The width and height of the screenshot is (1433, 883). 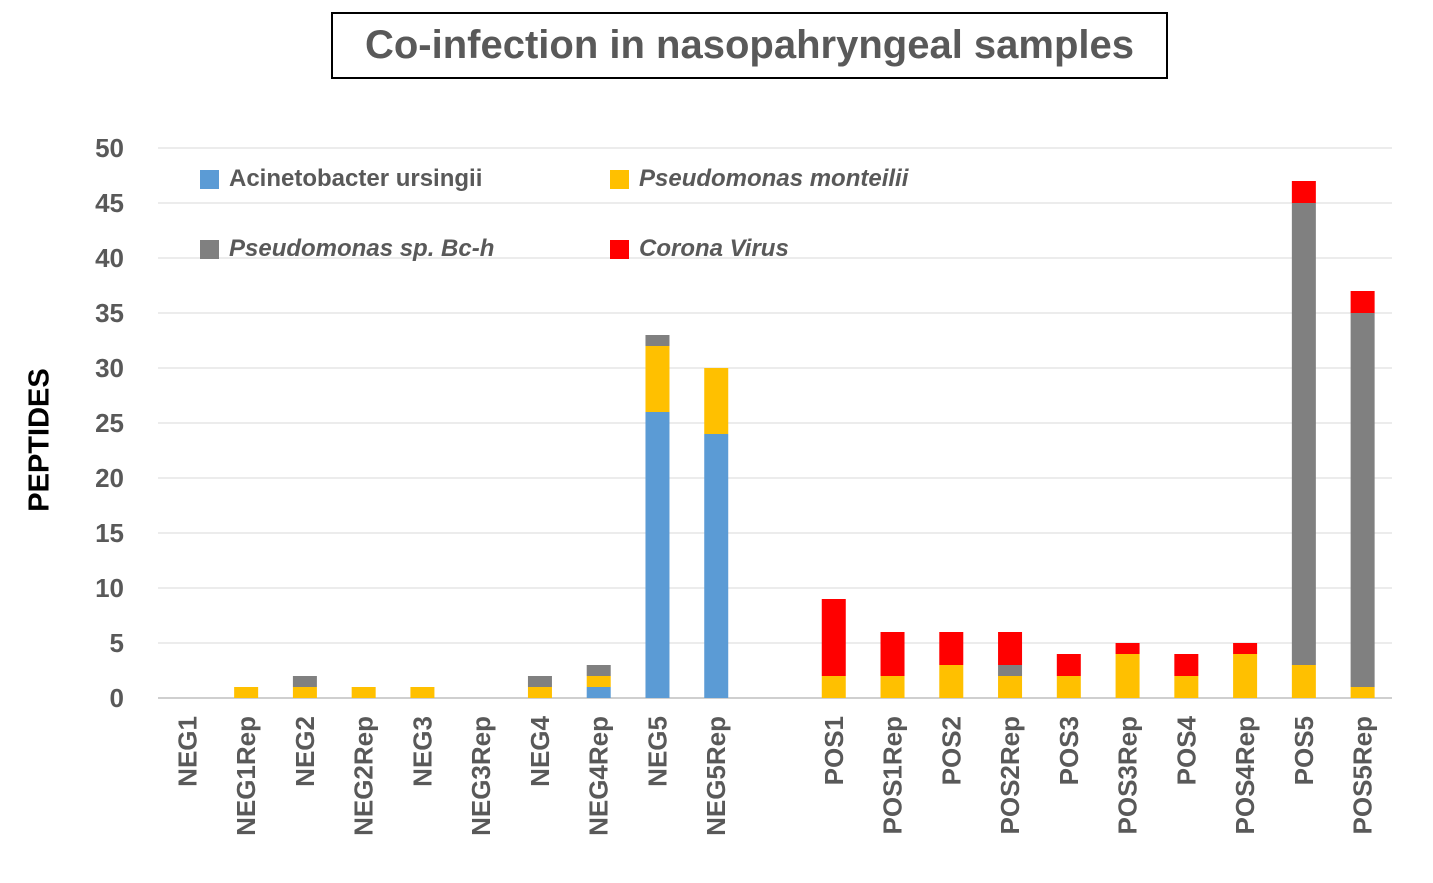 I want to click on y-tick-label: 20, so click(x=109, y=478).